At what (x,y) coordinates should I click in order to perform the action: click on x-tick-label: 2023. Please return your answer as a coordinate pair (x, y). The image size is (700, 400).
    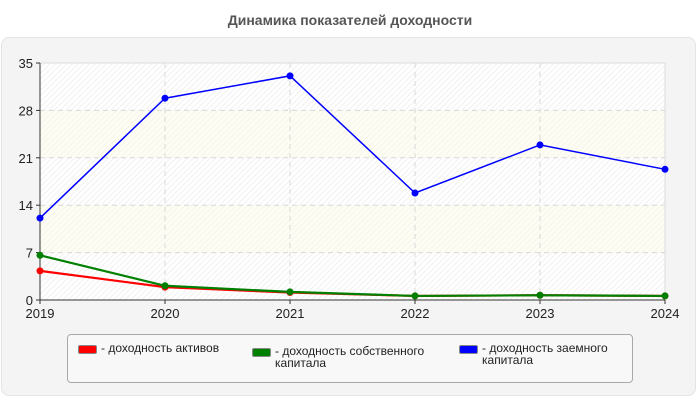
    Looking at the image, I should click on (540, 313).